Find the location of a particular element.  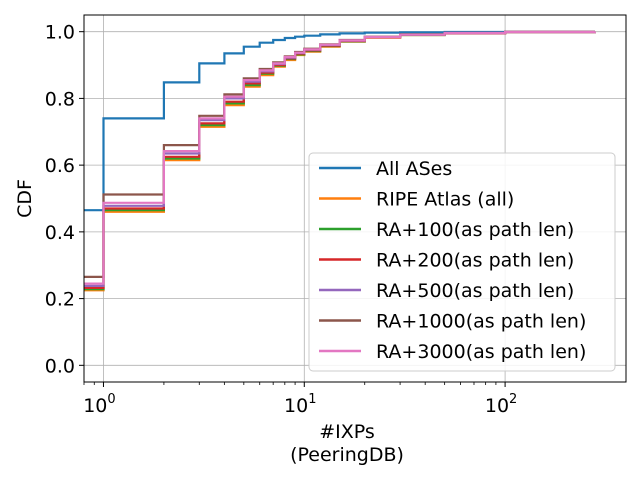

x-tick-label: 10⁰ is located at coordinates (99, 404).